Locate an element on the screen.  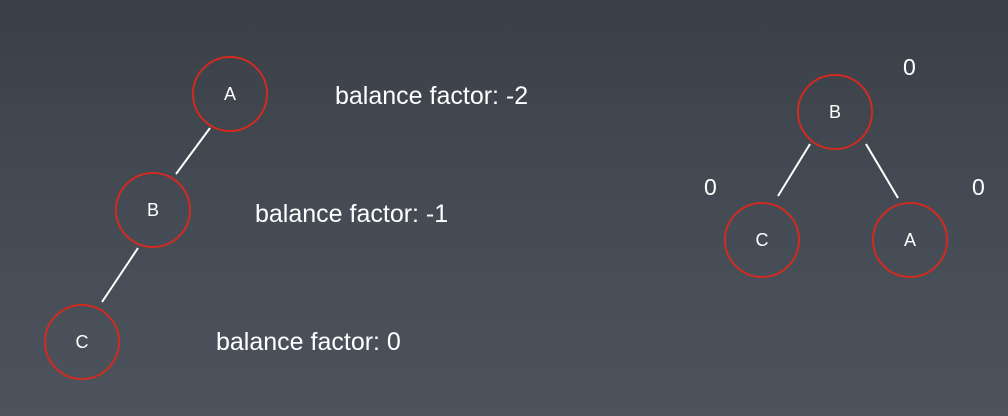
left-node-b: B is located at coordinates (153, 210).